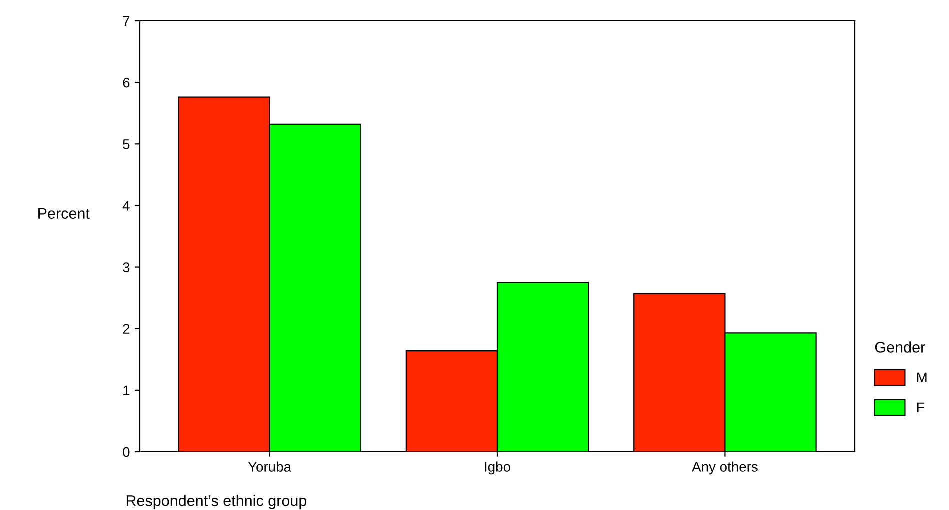 Image resolution: width=949 pixels, height=510 pixels. I want to click on y-tick-label: 1, so click(127, 391).